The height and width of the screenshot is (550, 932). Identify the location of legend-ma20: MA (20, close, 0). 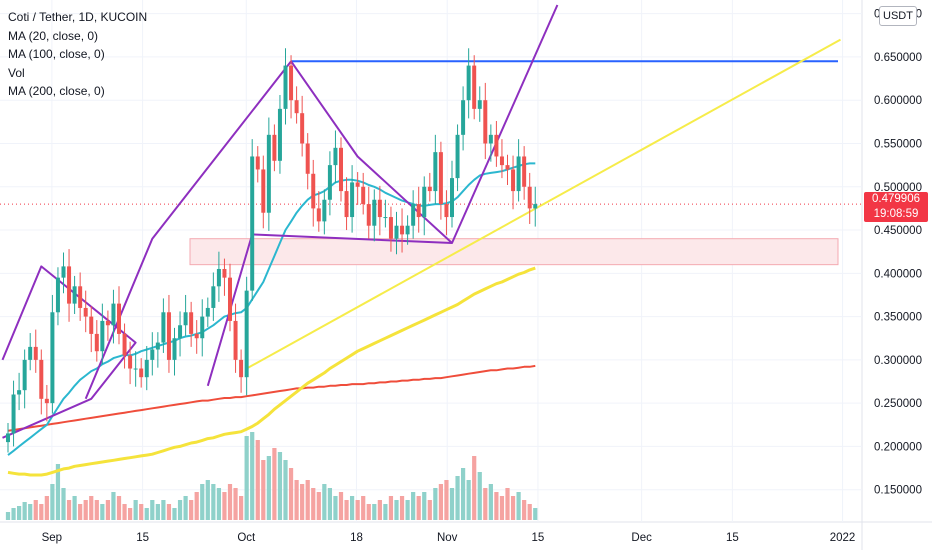
(53, 35).